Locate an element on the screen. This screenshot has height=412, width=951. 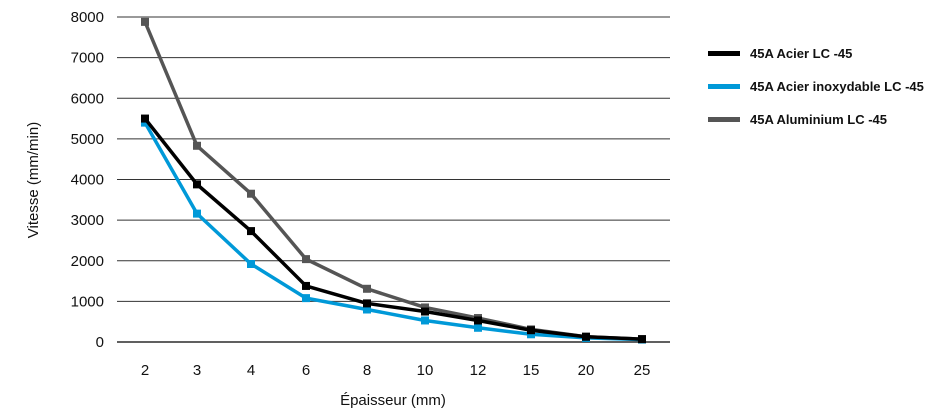
legend-label: 45A Acier inoxydable LC -45 is located at coordinates (837, 86).